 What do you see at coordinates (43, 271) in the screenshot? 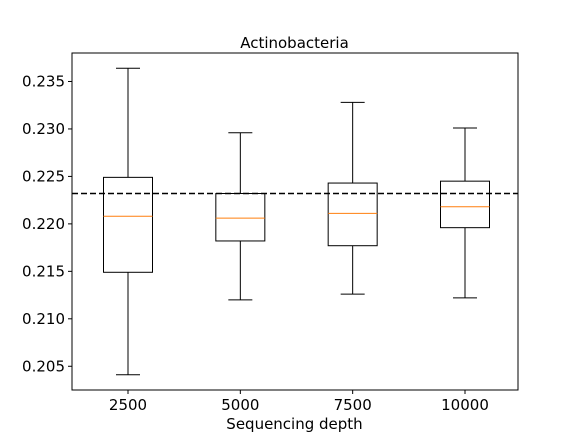
I see `y-tick-label: 0.215` at bounding box center [43, 271].